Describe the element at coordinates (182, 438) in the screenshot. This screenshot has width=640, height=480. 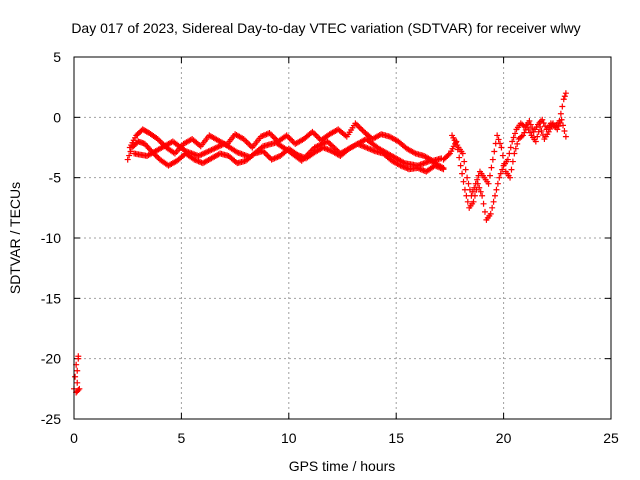
I see `x-tick-label: 5` at that location.